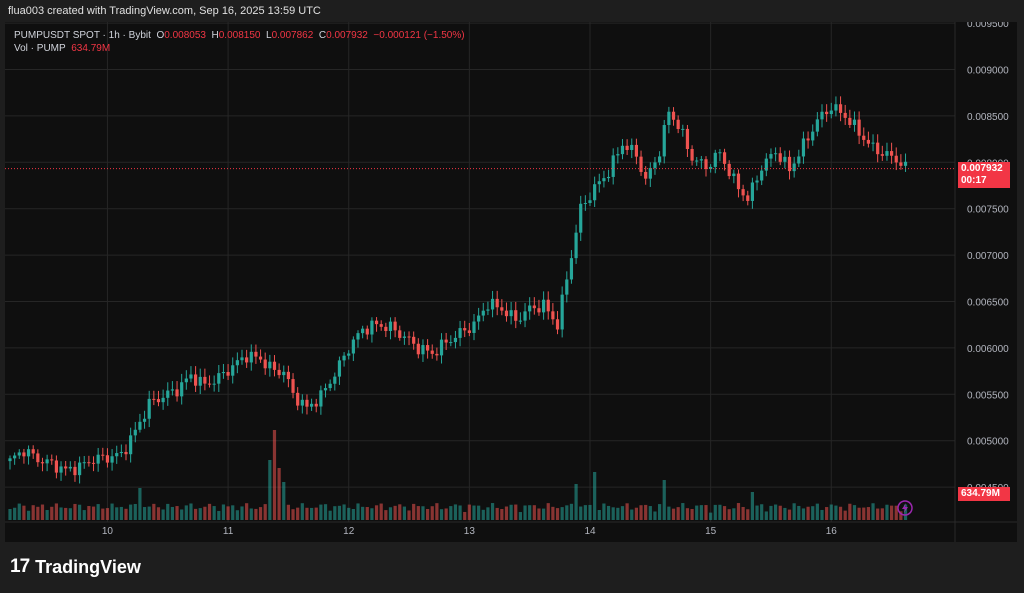  I want to click on y-tick-label: 0.005000, so click(988, 442).